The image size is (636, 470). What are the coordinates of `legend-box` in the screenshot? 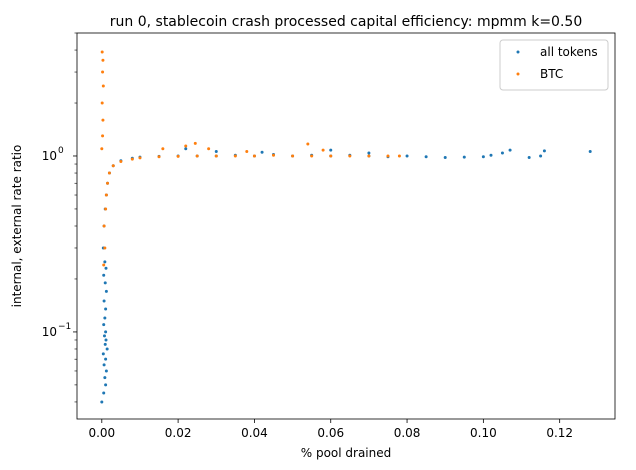 It's located at (554, 65).